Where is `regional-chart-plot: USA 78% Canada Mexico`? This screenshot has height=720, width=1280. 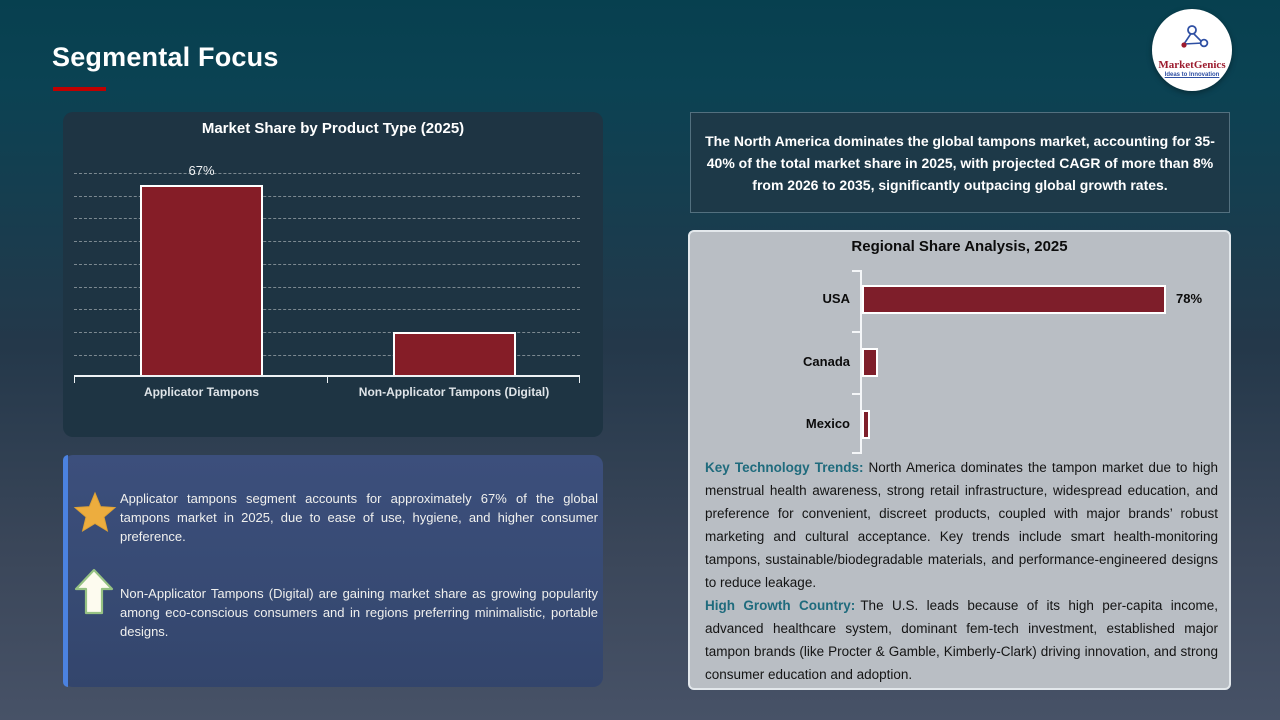
regional-chart-plot: USA 78% Canada Mexico is located at coordinates (959, 362).